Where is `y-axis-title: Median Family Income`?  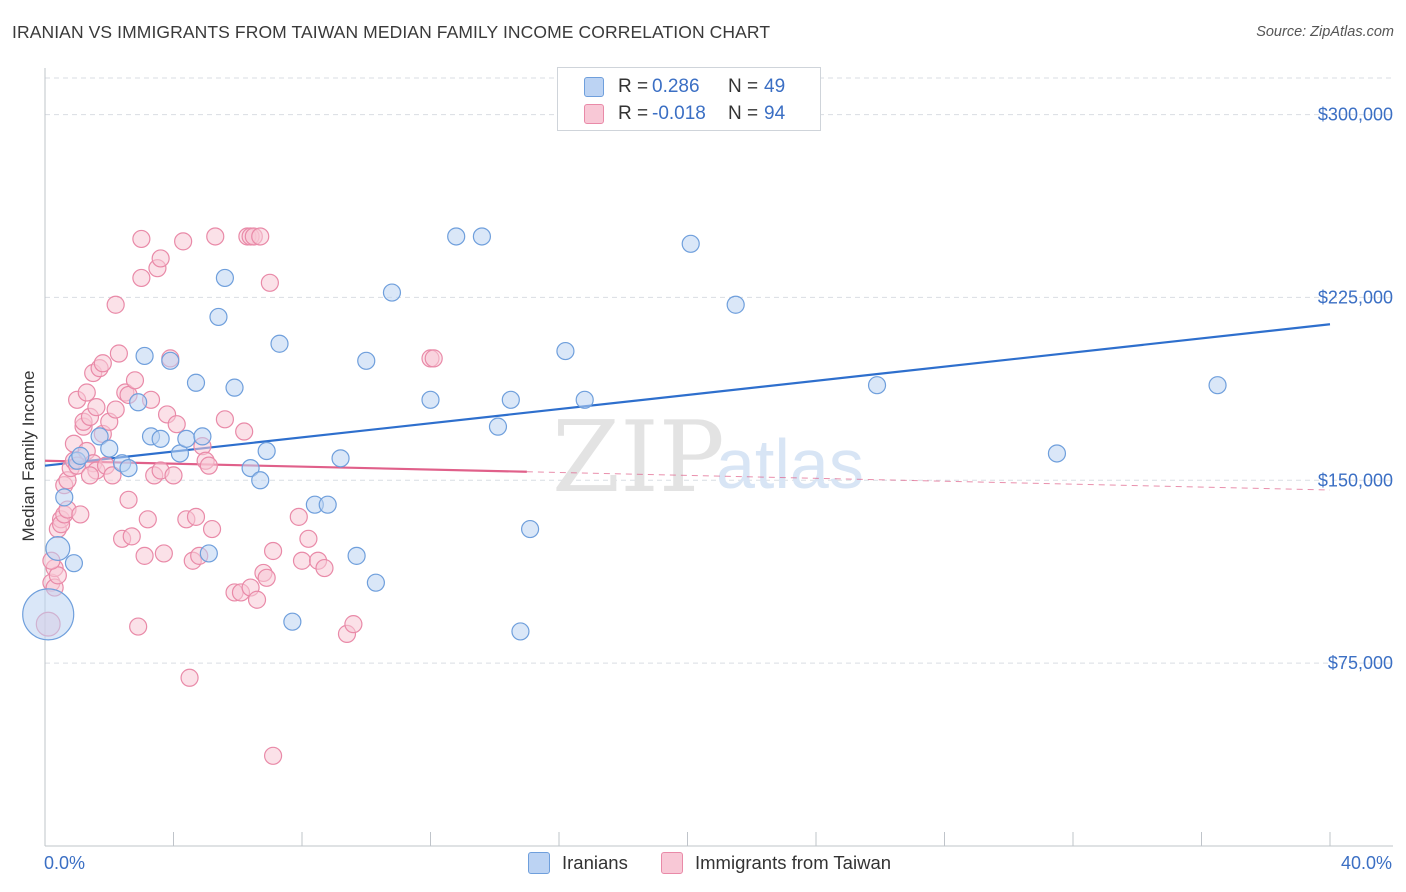 y-axis-title: Median Family Income is located at coordinates (28, 455).